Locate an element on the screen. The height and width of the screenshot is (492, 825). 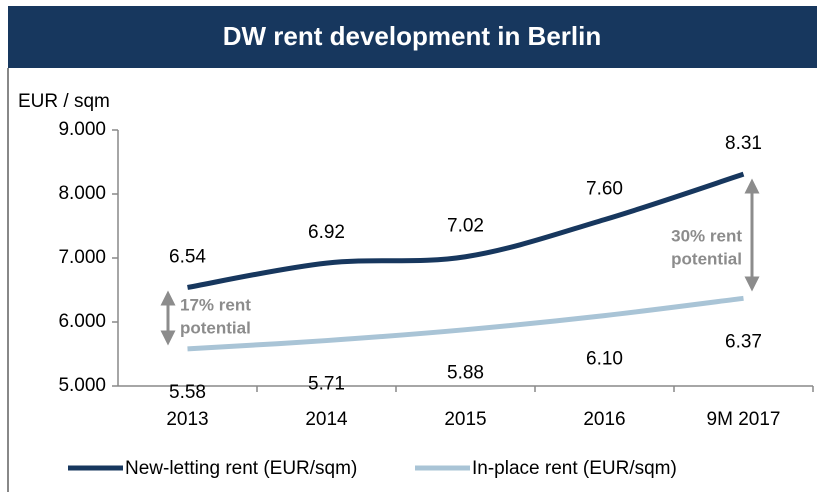
data-label: 5.88 is located at coordinates (465, 373).